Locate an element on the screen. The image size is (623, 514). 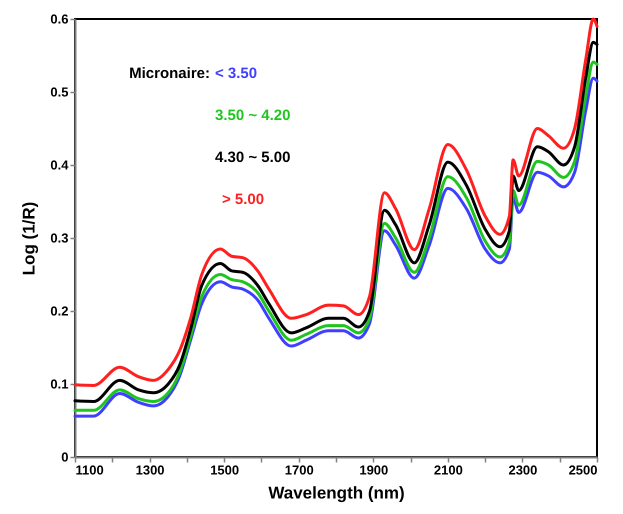
y-axis-title: Log (1/R) is located at coordinates (28, 239).